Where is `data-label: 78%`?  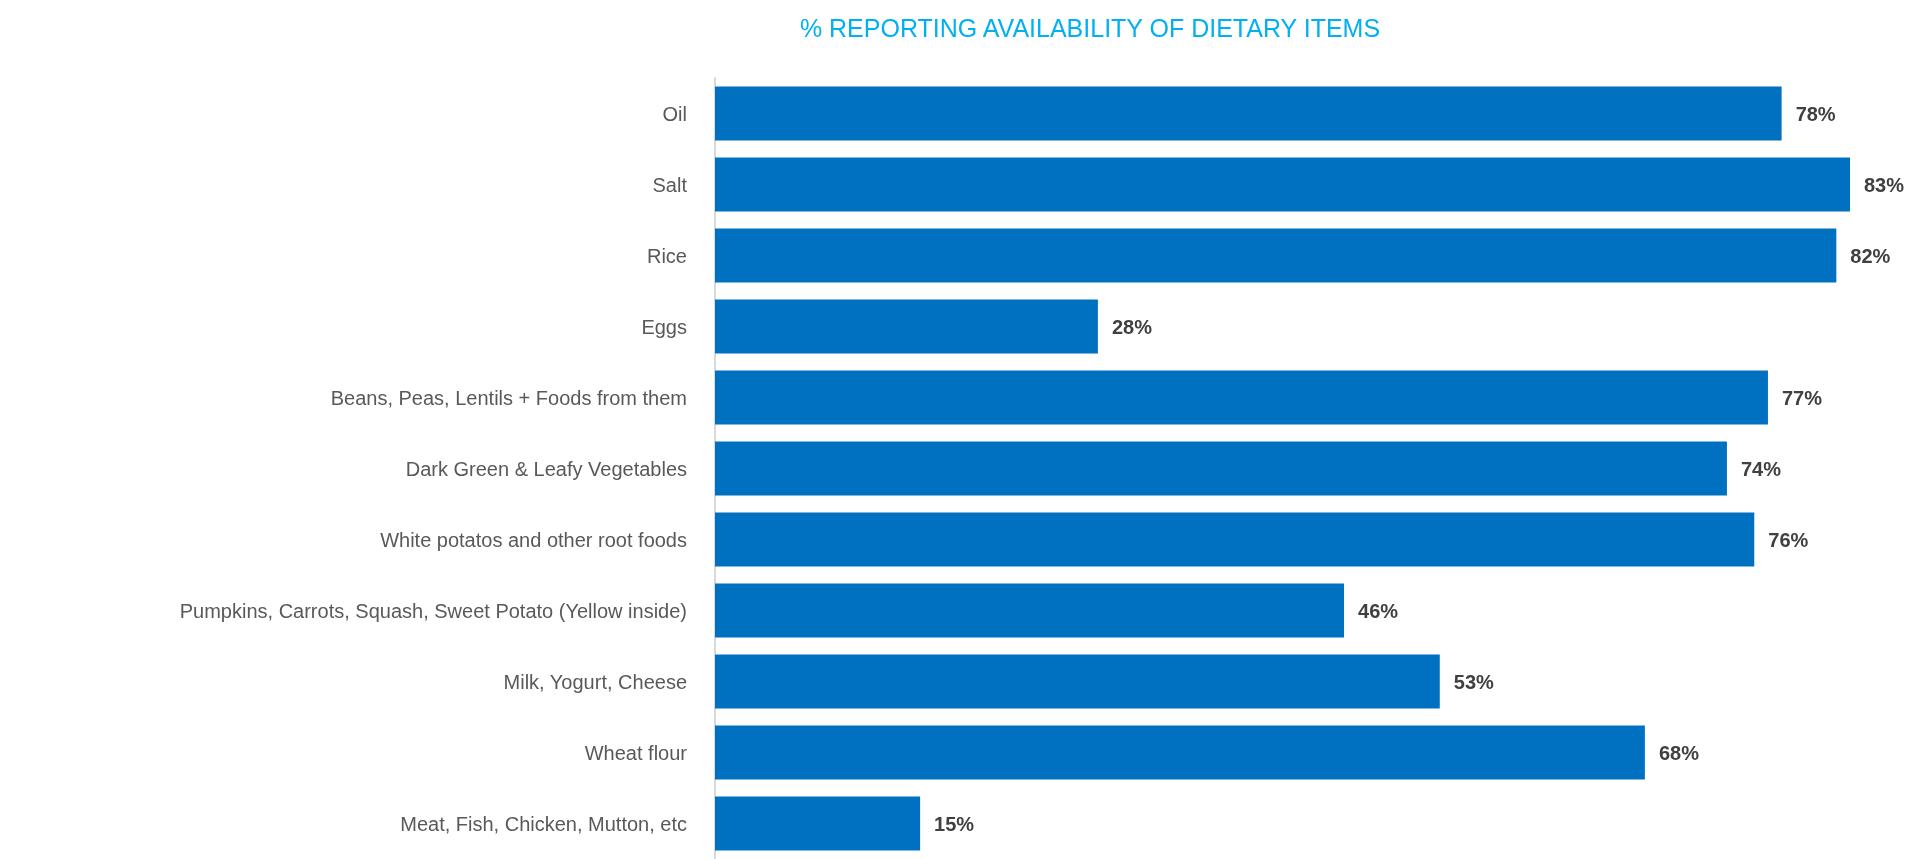
data-label: 78% is located at coordinates (1815, 113).